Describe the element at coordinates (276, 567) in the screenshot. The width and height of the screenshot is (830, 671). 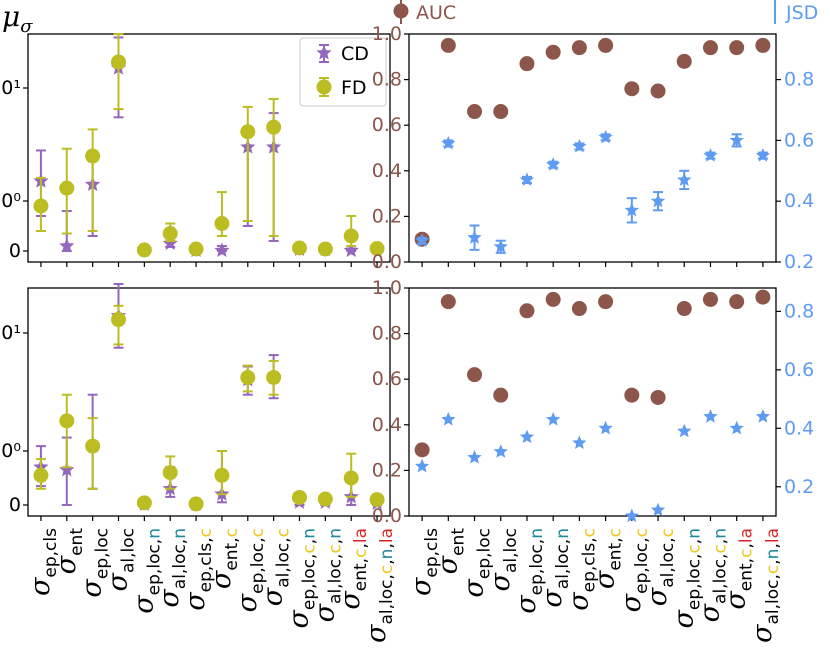
I see `left-category-label: σal,loc,c` at that location.